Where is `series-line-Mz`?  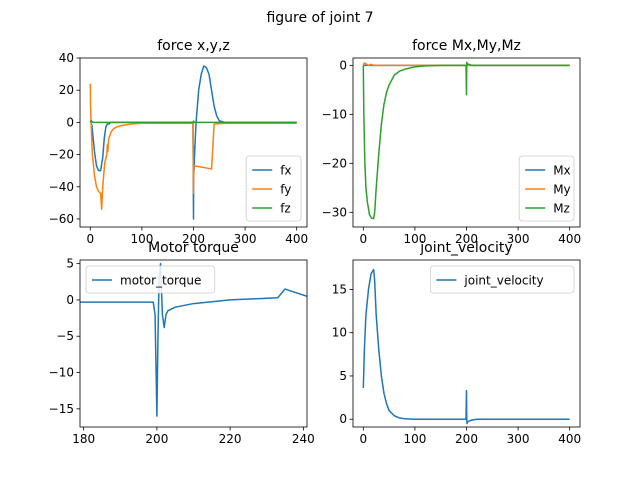
series-line-Mz is located at coordinates (466, 140).